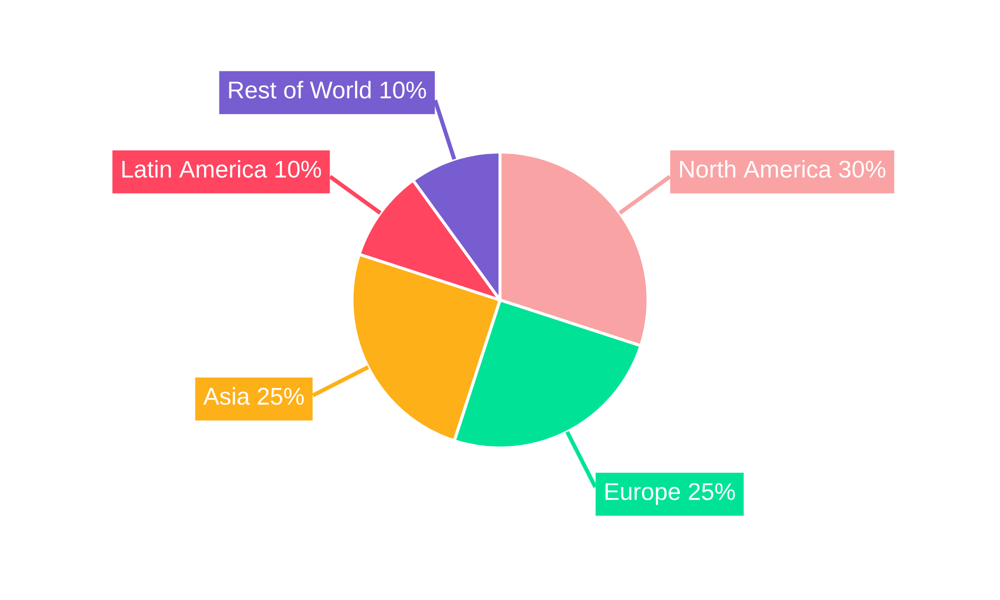  What do you see at coordinates (862, 169) in the screenshot?
I see `data-label: 30%` at bounding box center [862, 169].